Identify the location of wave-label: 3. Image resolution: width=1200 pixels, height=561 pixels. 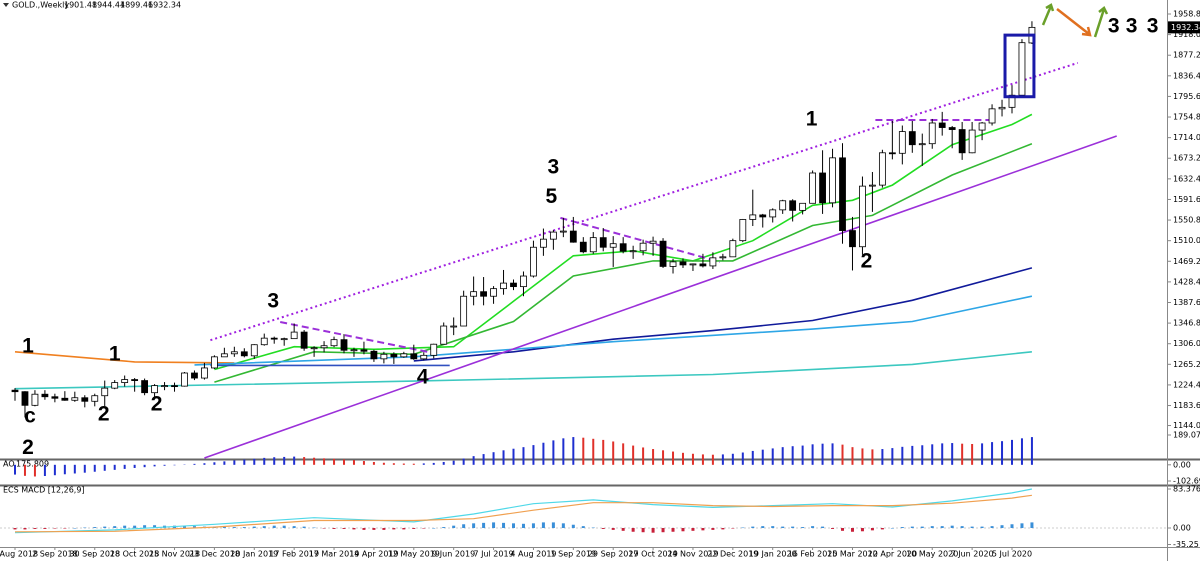
(554, 166).